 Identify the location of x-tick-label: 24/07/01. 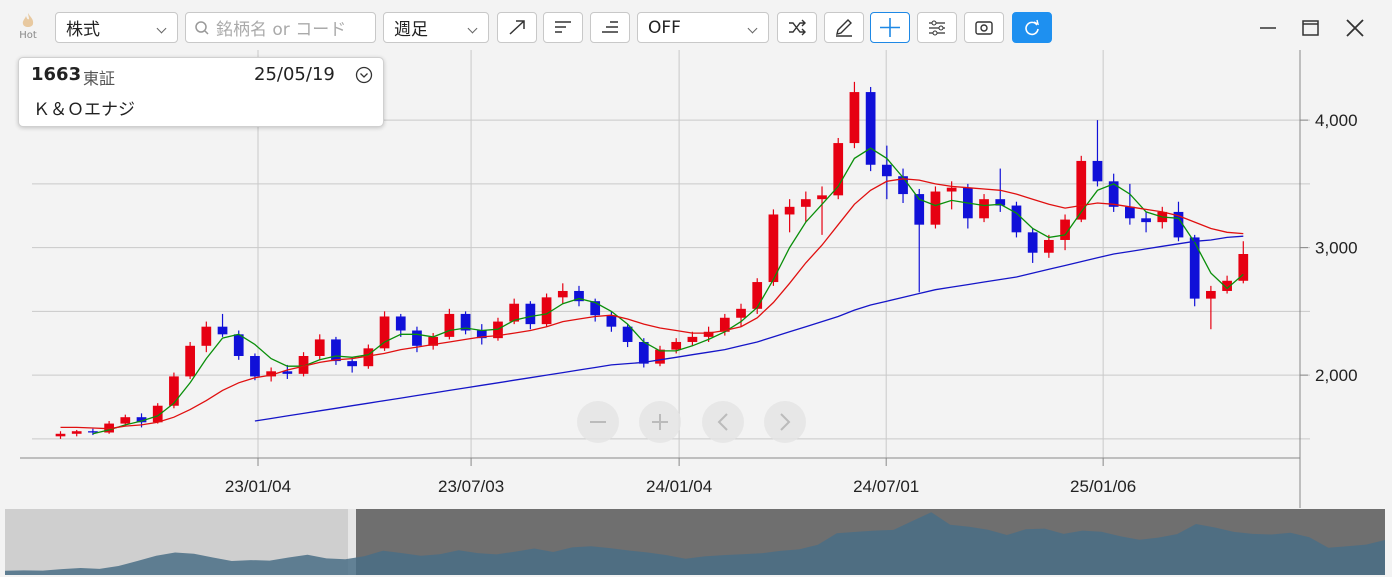
(886, 486).